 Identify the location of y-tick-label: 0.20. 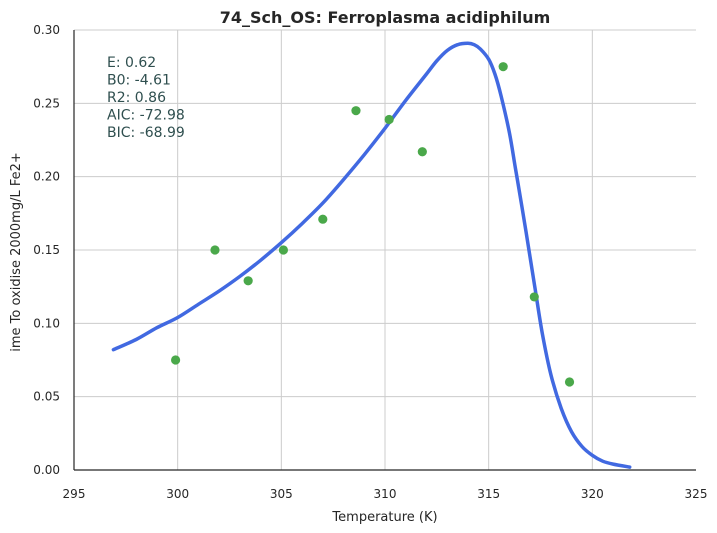
(46, 177).